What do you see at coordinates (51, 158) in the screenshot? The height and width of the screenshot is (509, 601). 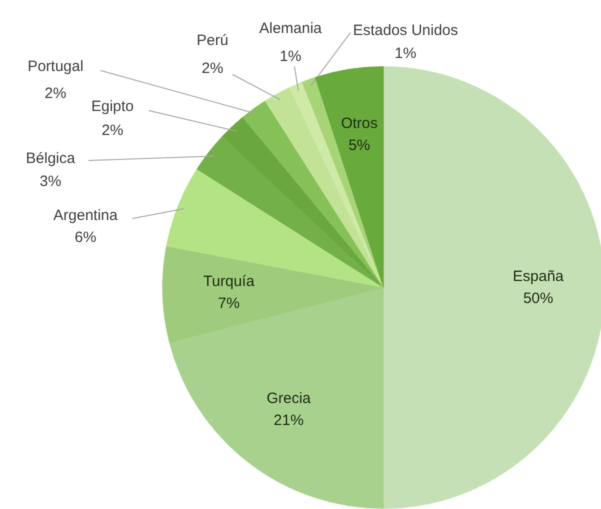 I see `slice-label: Bélgica` at bounding box center [51, 158].